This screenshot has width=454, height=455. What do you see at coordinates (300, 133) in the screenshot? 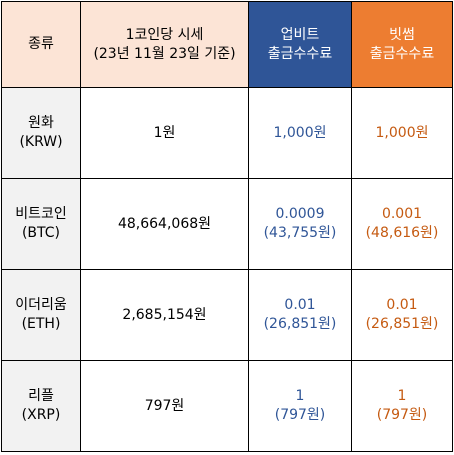
I see `upbit-fee: 1,000원` at bounding box center [300, 133].